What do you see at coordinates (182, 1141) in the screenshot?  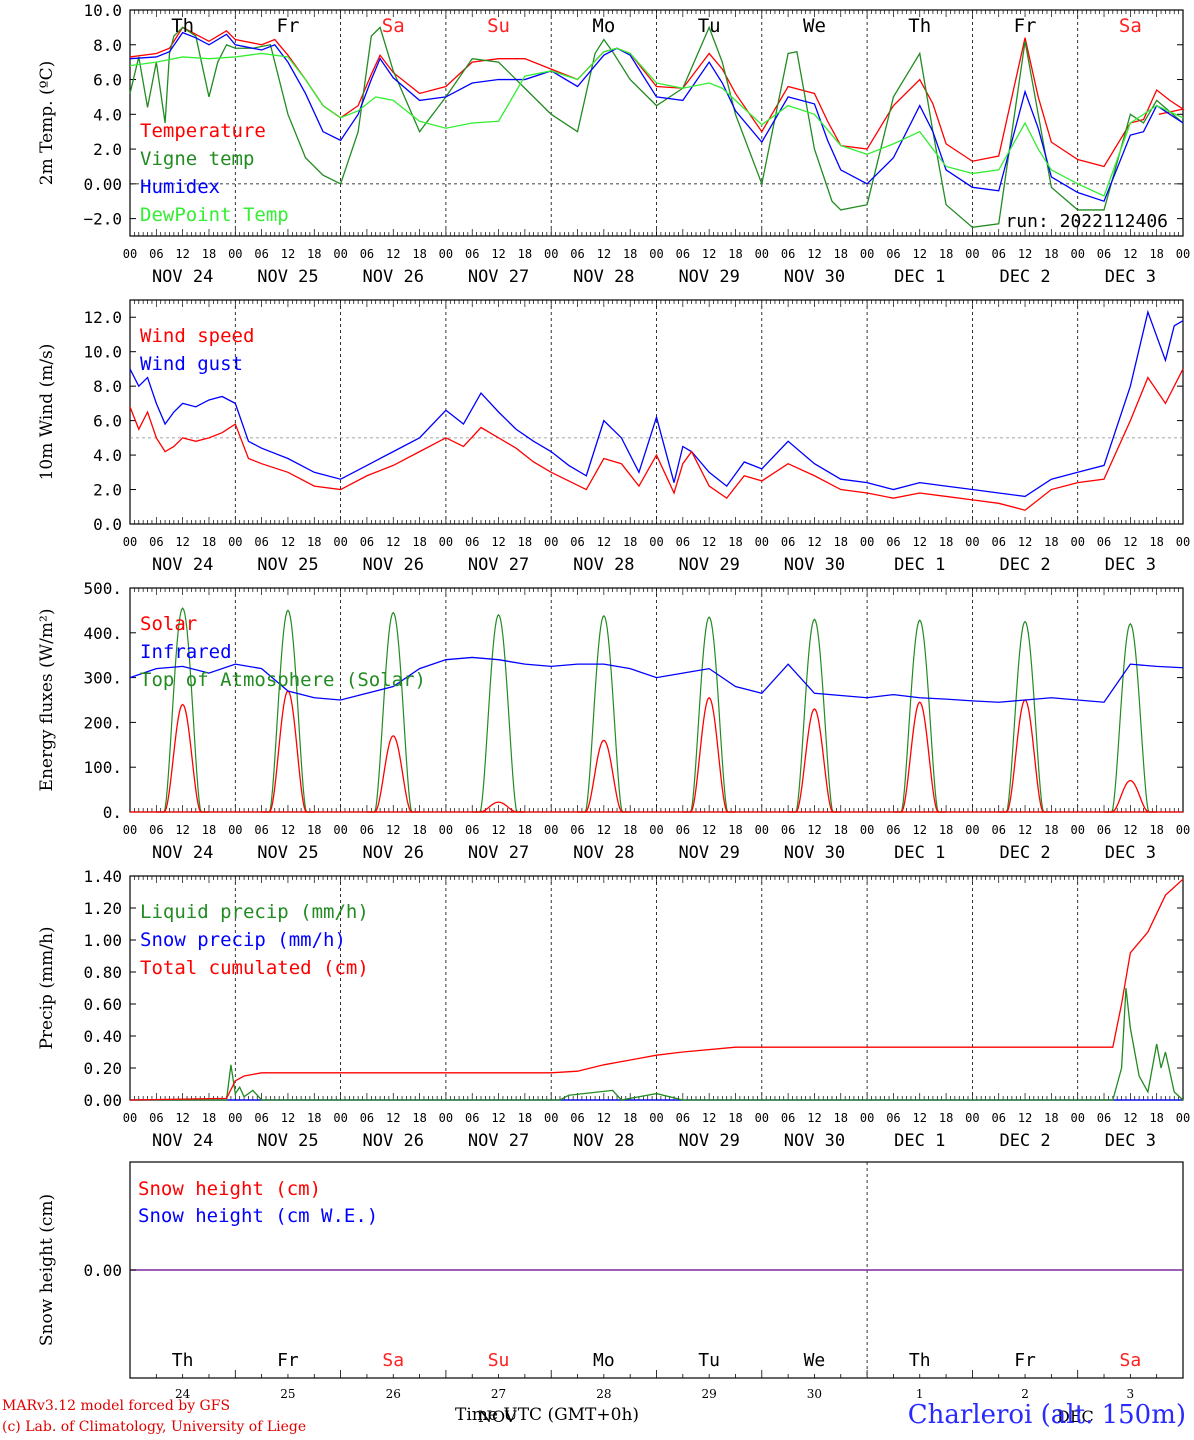 I see `date-label: NOV 24` at bounding box center [182, 1141].